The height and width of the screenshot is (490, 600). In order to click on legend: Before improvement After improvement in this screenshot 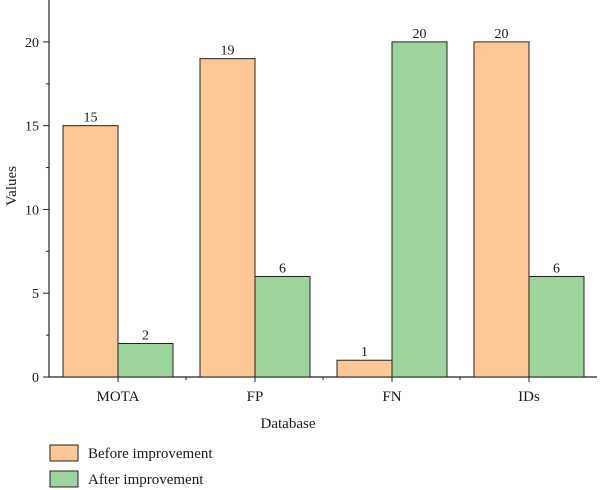, I will do `click(131, 466)`.